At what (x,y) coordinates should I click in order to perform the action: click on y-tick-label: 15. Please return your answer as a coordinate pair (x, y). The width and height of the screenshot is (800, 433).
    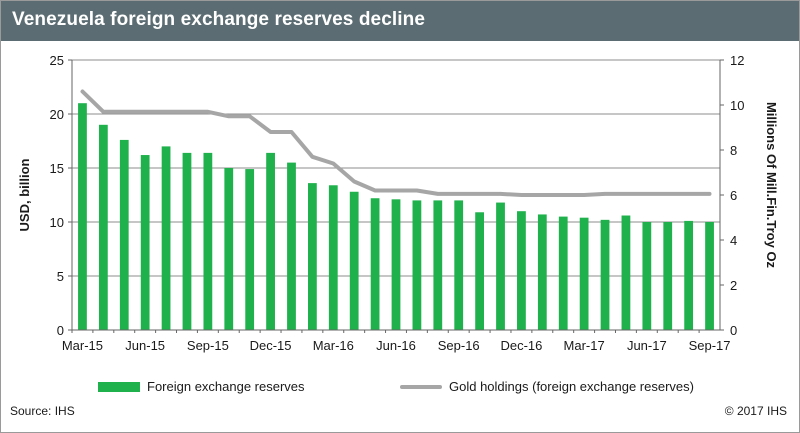
    Looking at the image, I should click on (57, 168).